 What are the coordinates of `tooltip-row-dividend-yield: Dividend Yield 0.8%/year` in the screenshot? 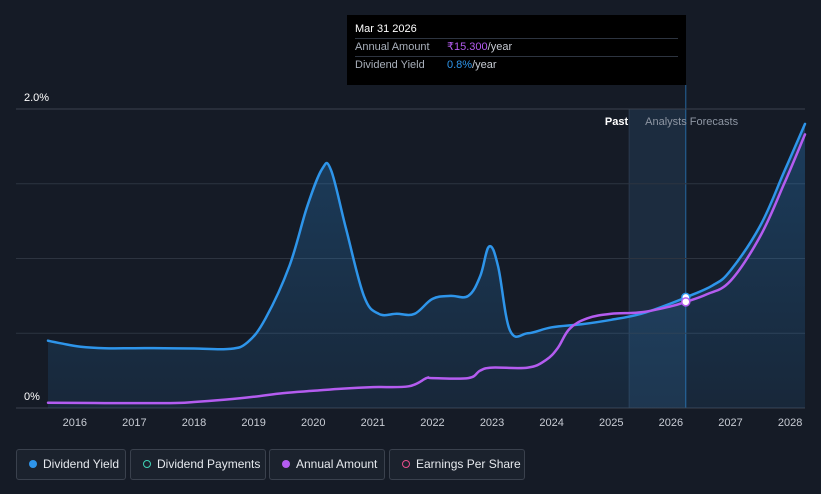 It's located at (516, 65).